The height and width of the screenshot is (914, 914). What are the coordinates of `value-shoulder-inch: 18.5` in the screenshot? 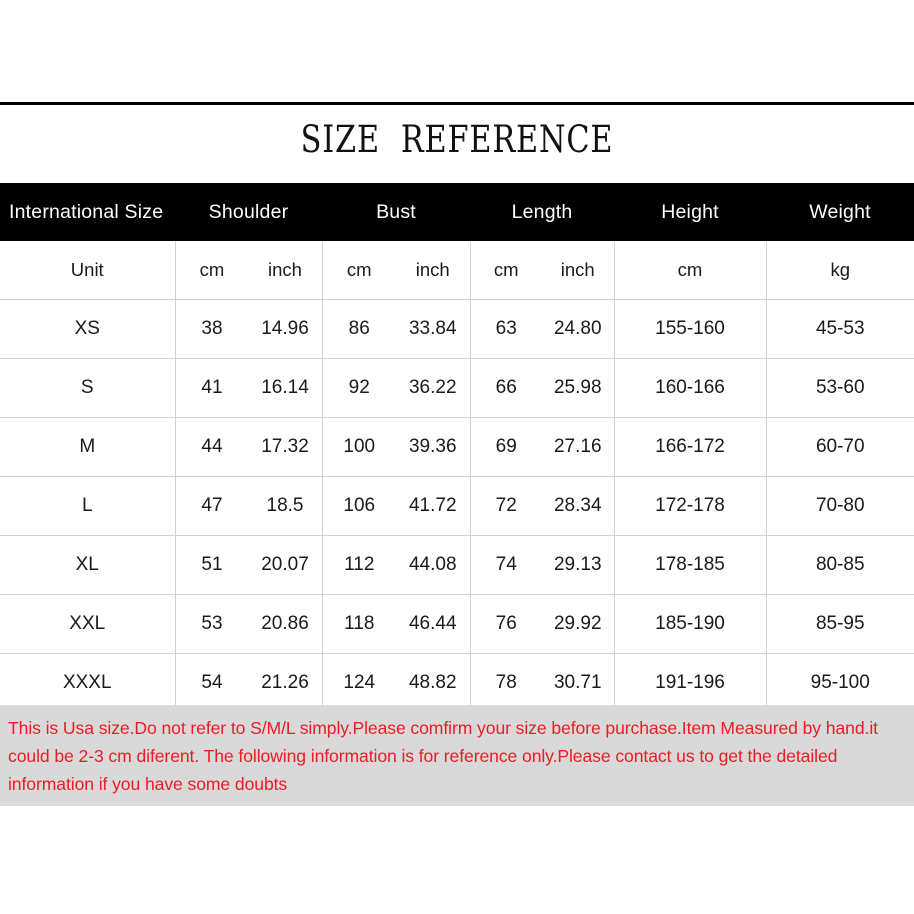 It's located at (285, 505).